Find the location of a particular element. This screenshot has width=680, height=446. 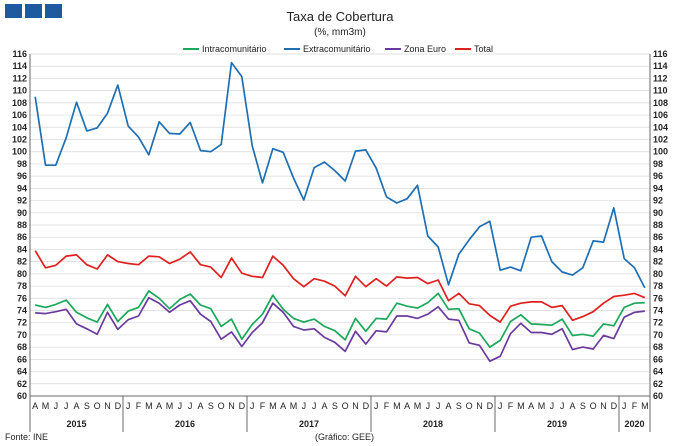

y-tick-label-left: 90 is located at coordinates (22, 213).